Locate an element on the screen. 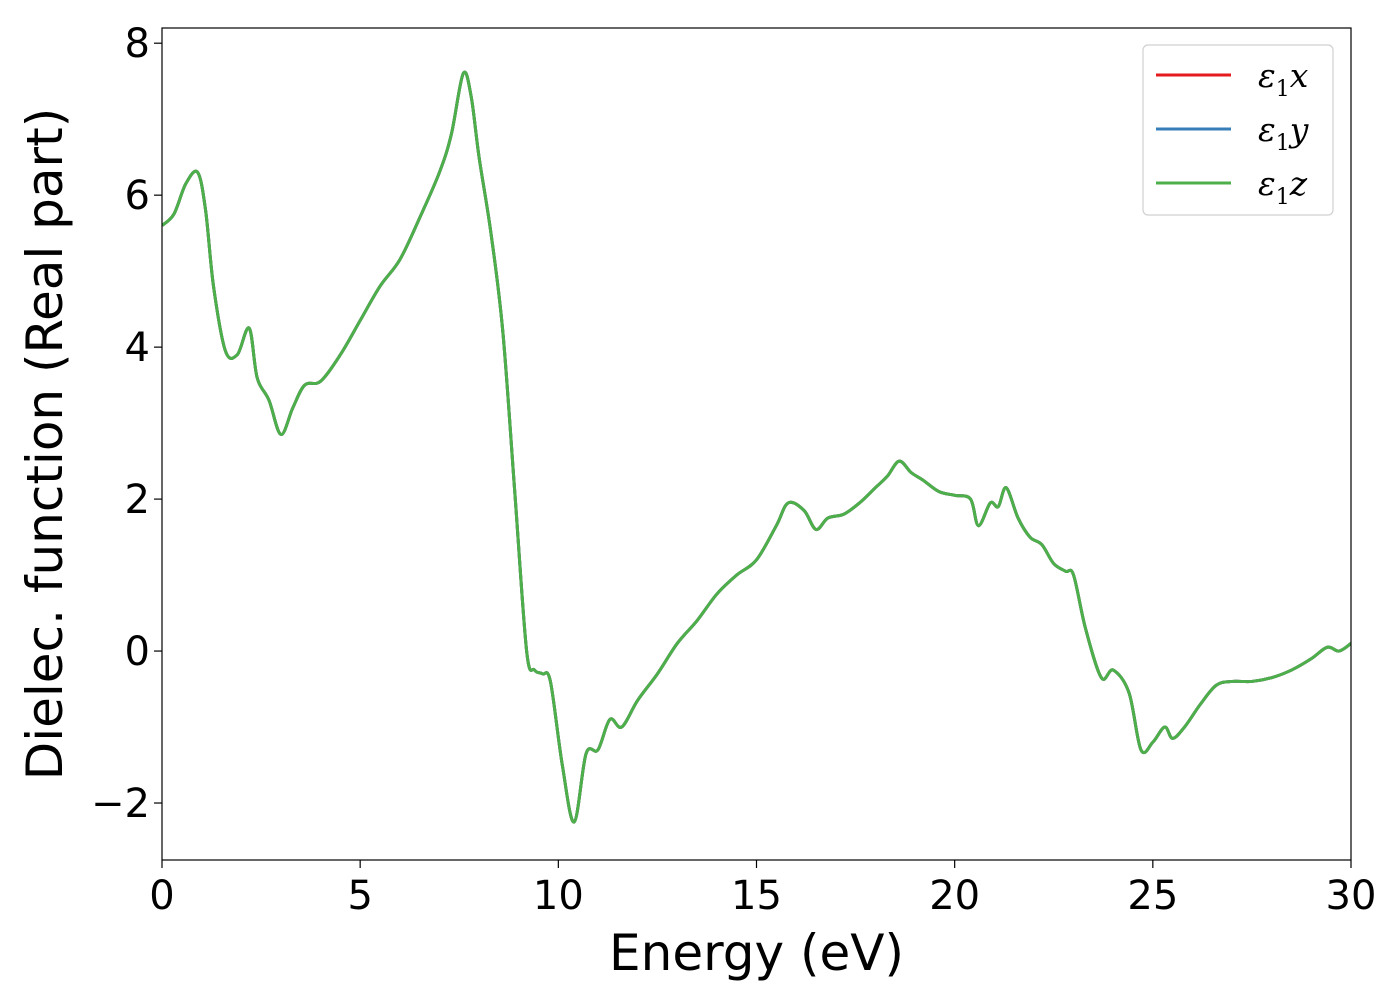 Image resolution: width=1400 pixels, height=1000 pixels. x-tick-label: 10 is located at coordinates (558, 896).